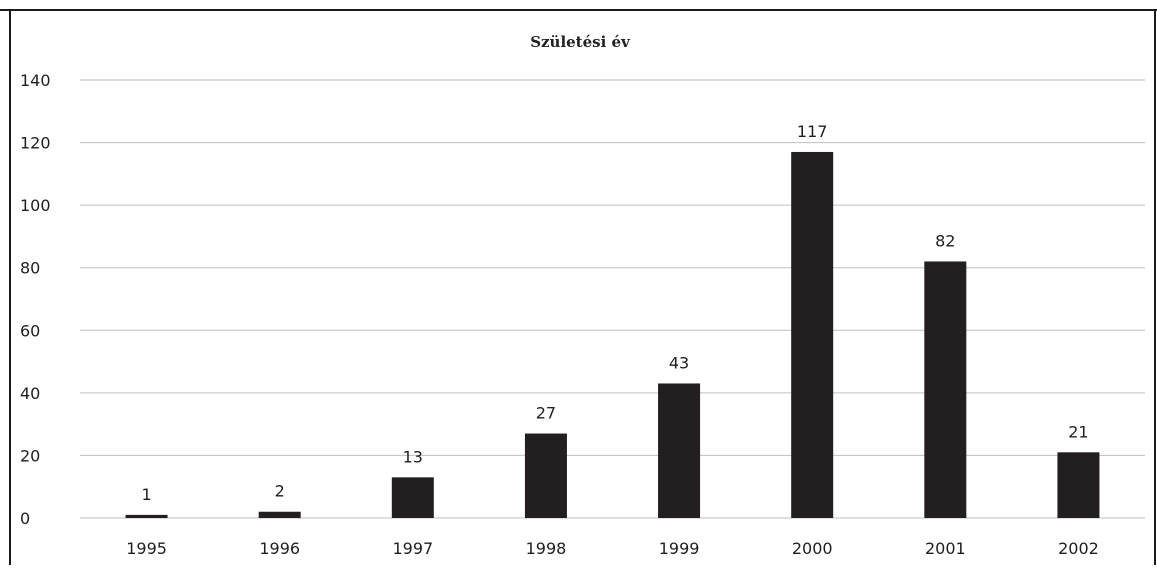 This screenshot has height=569, width=1157. Describe the element at coordinates (679, 362) in the screenshot. I see `data-label-1999: 43` at that location.